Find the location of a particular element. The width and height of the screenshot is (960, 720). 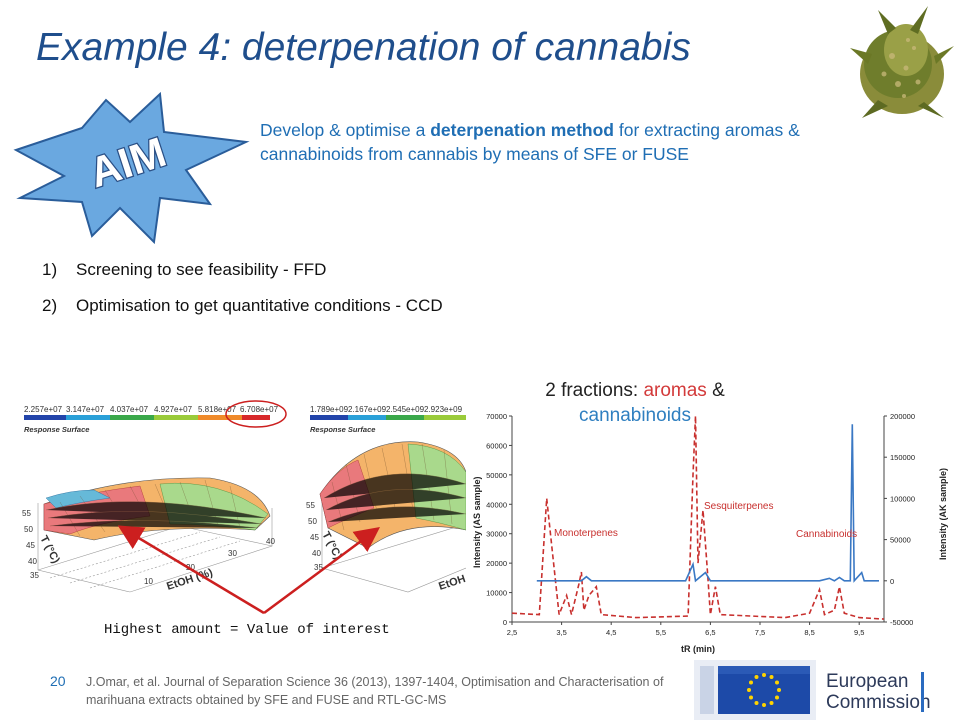

step-item: 1) Screening to see feasibility - FFD is located at coordinates (184, 269).